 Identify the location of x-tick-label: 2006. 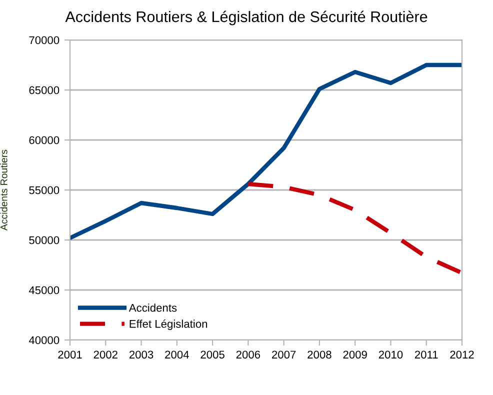
(248, 354).